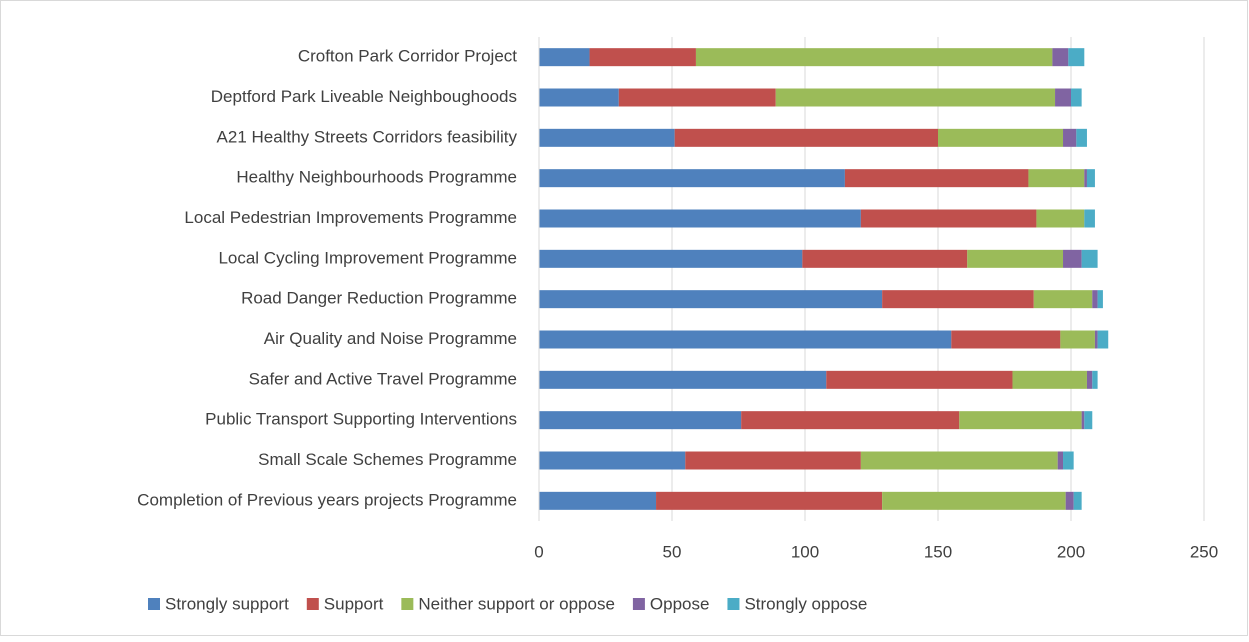 The image size is (1249, 642). I want to click on y-tick-label: Air Quality and Noise Programme, so click(390, 338).